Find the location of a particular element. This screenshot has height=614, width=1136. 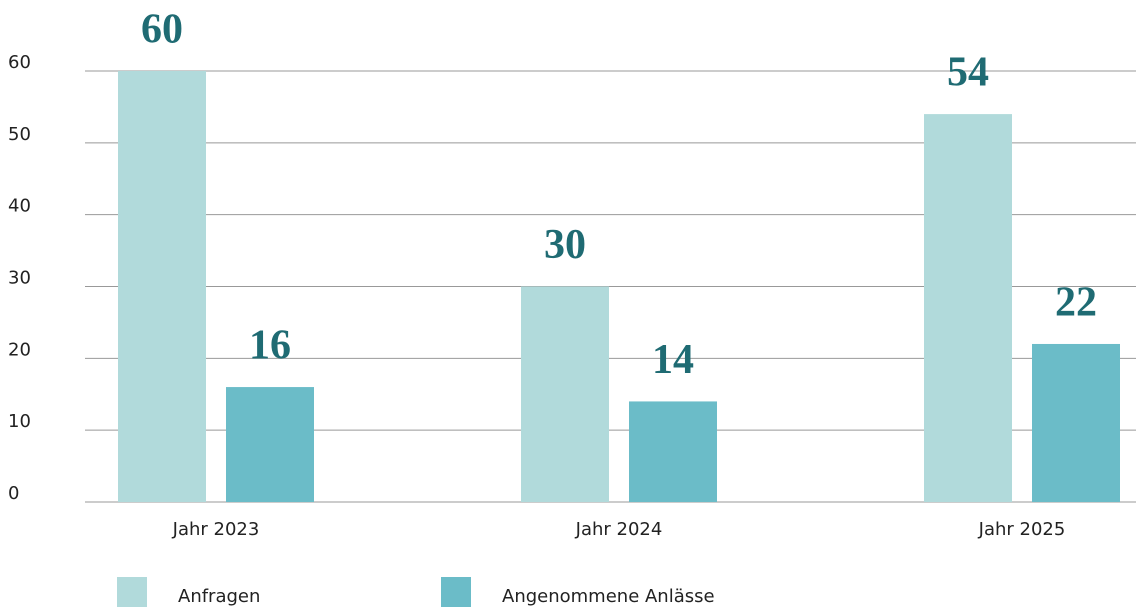

data-label: 30 is located at coordinates (565, 245).